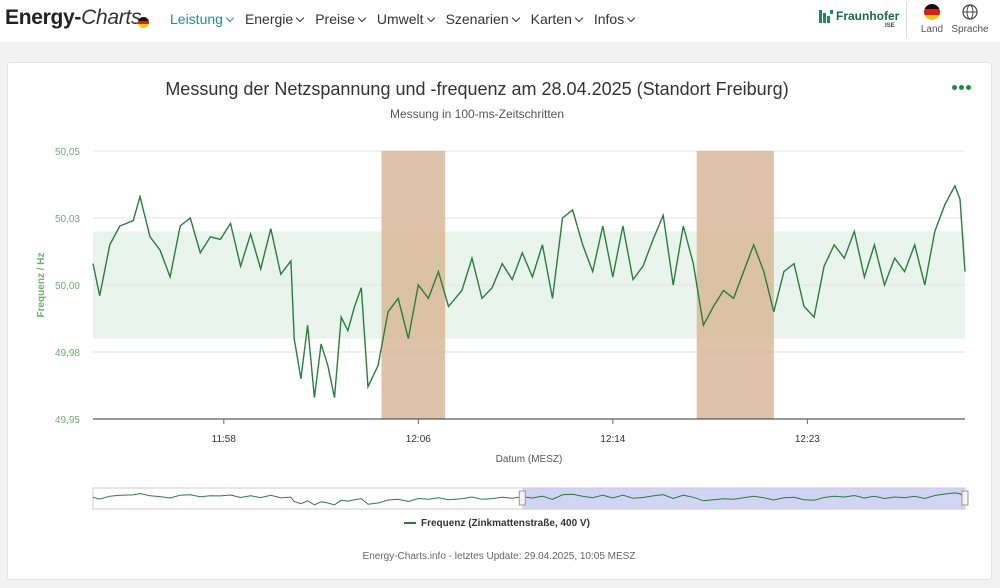  Describe the element at coordinates (826, 16) in the screenshot. I see `fraunhofer-mark-icon` at that location.